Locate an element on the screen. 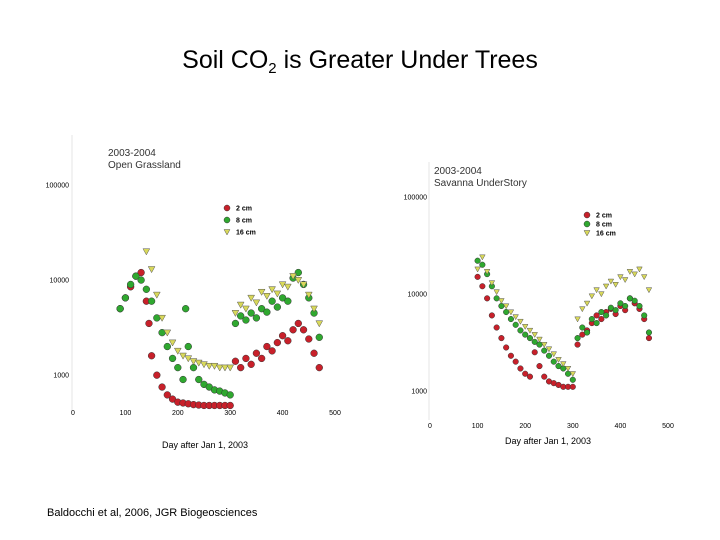  y-tick-label: 1000 is located at coordinates (61, 376).